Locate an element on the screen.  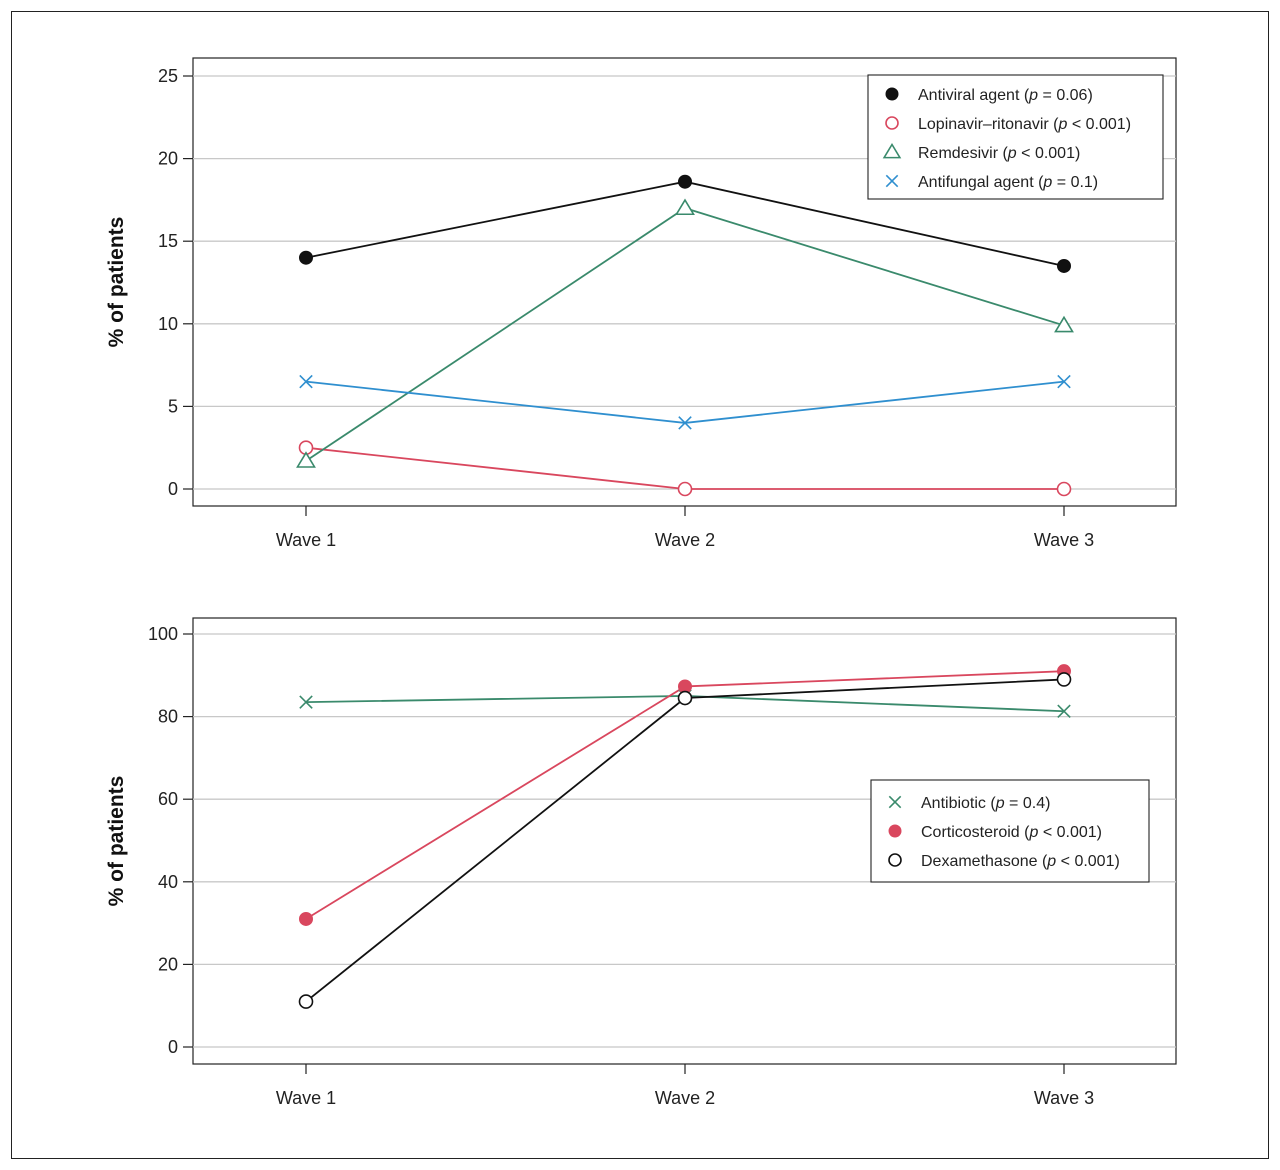
panel-2-ytick-label-3: 60 is located at coordinates (168, 799).